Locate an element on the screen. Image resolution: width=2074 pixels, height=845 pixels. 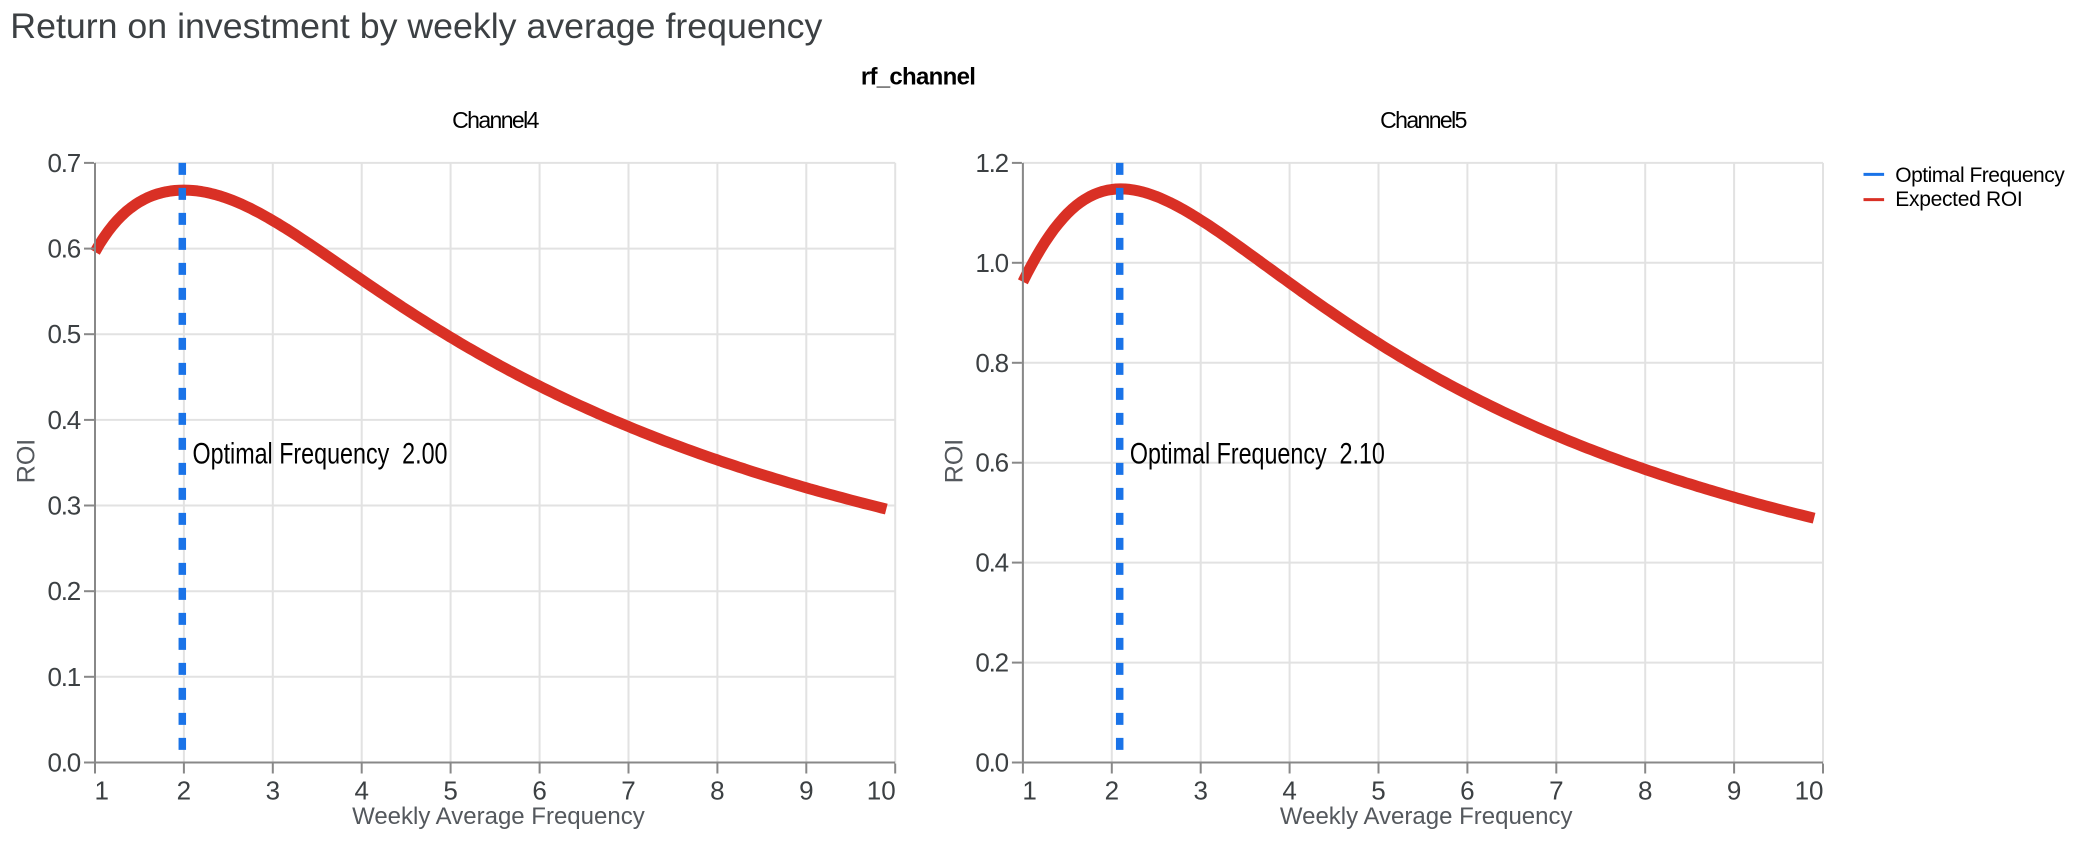
svg-text: Channel4 is located at coordinates (495, 120).